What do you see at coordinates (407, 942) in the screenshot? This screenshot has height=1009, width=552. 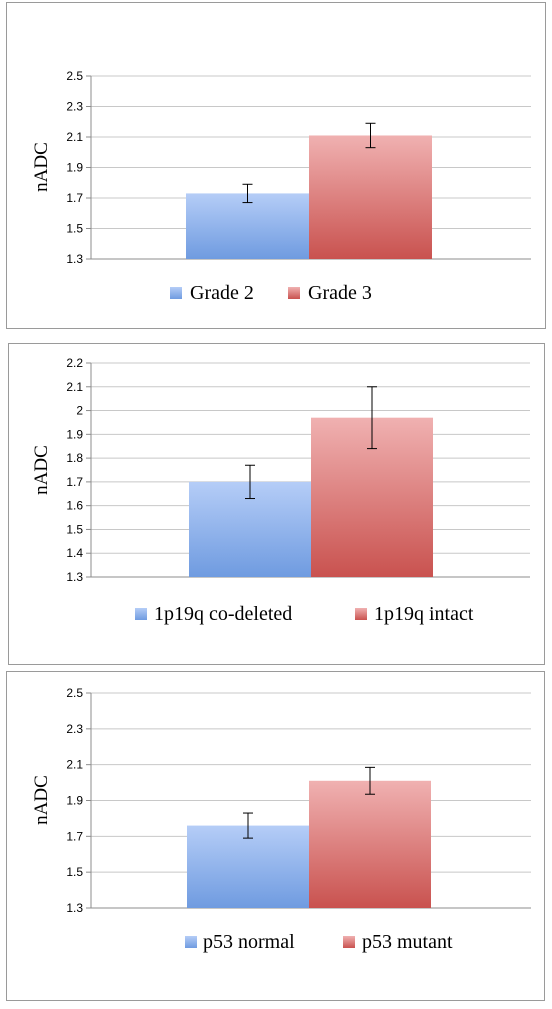 I see `legend-label: p53 mutant` at bounding box center [407, 942].